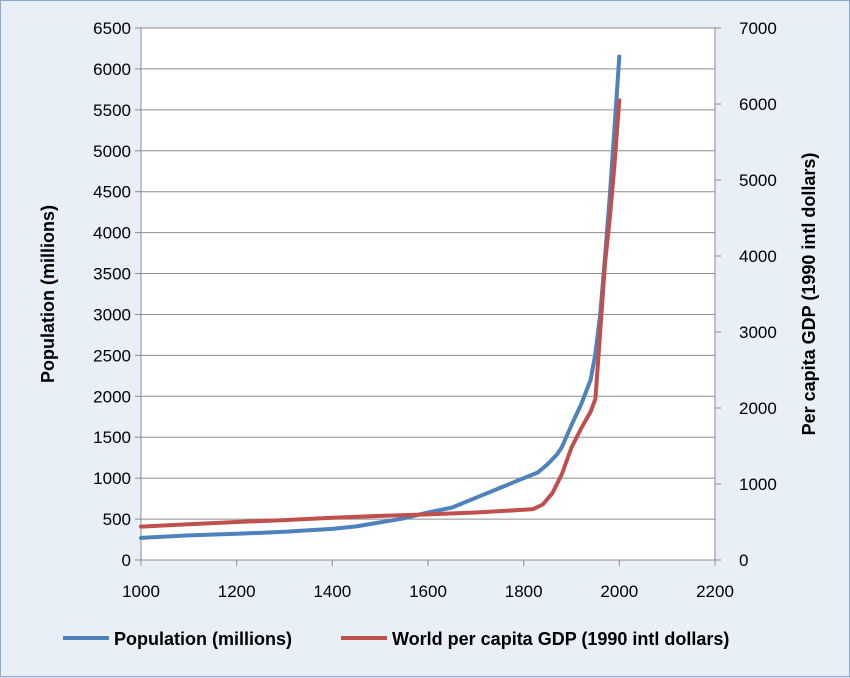  I want to click on x-tick-label: 1800, so click(524, 591).